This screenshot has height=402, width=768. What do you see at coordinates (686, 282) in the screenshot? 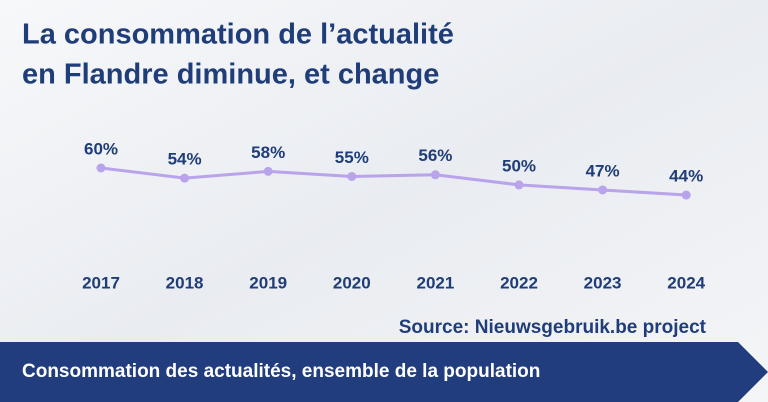
I see `x-tick-label: 2024` at bounding box center [686, 282].